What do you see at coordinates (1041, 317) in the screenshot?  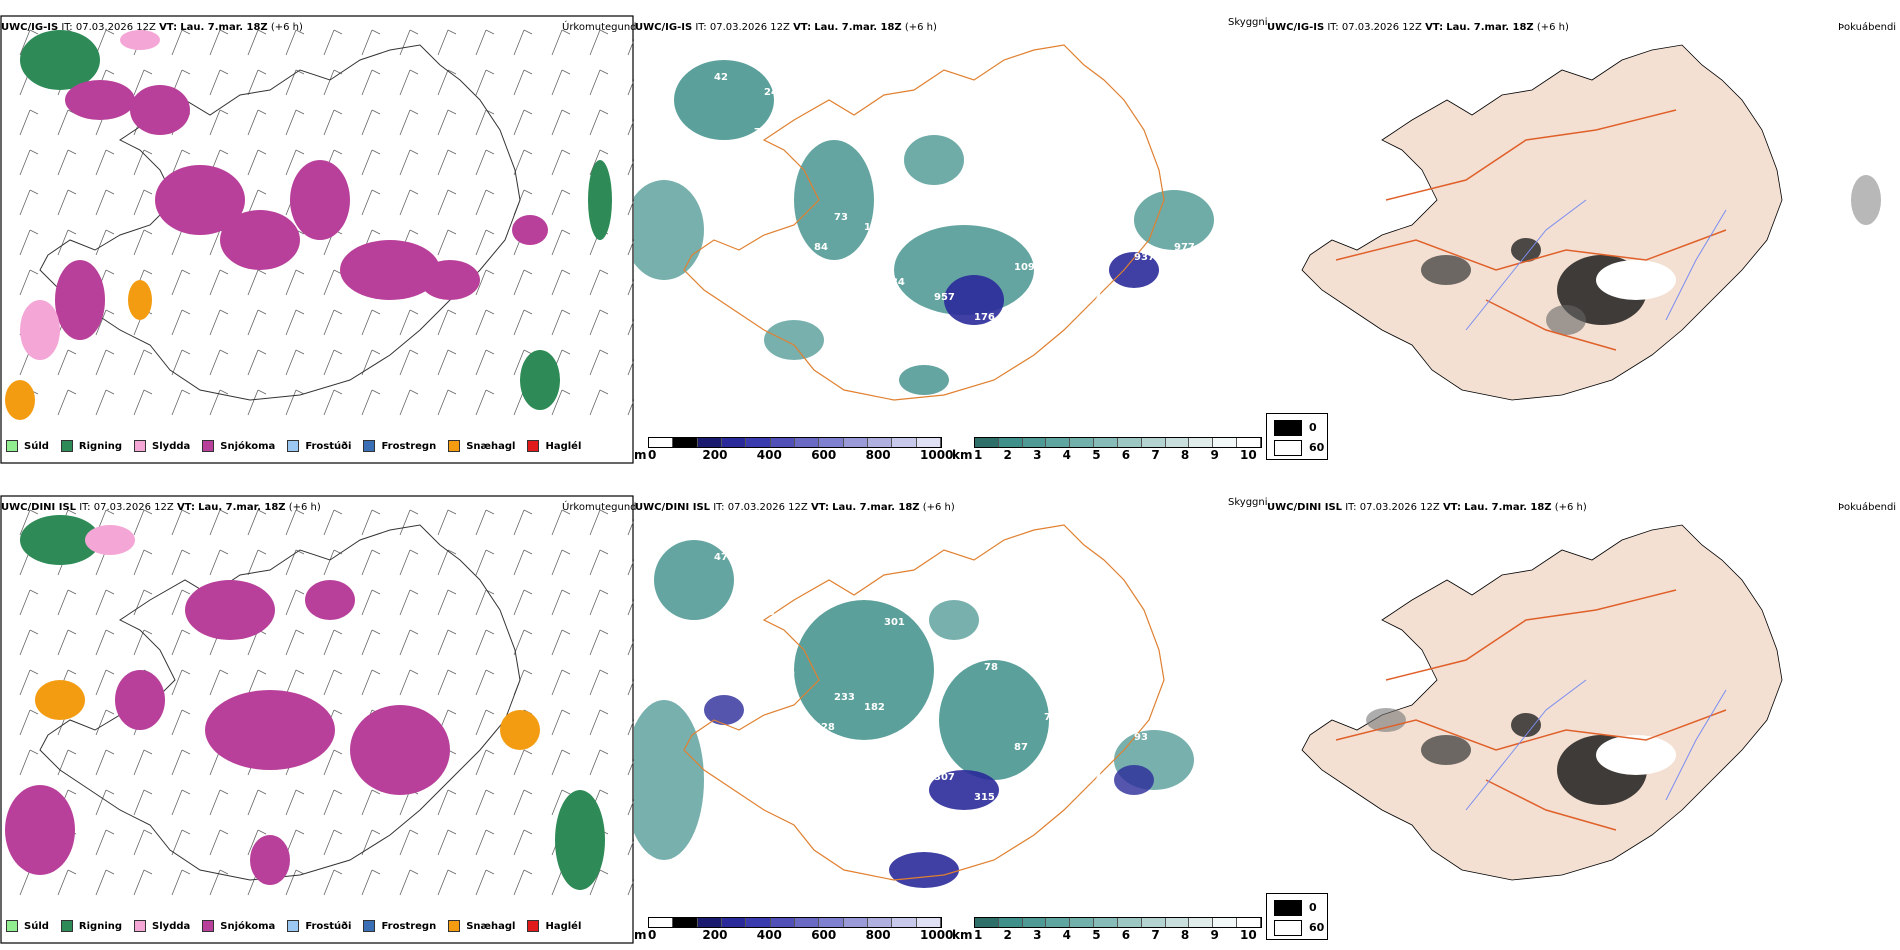 I see `cloud-base-value: 43` at bounding box center [1041, 317].